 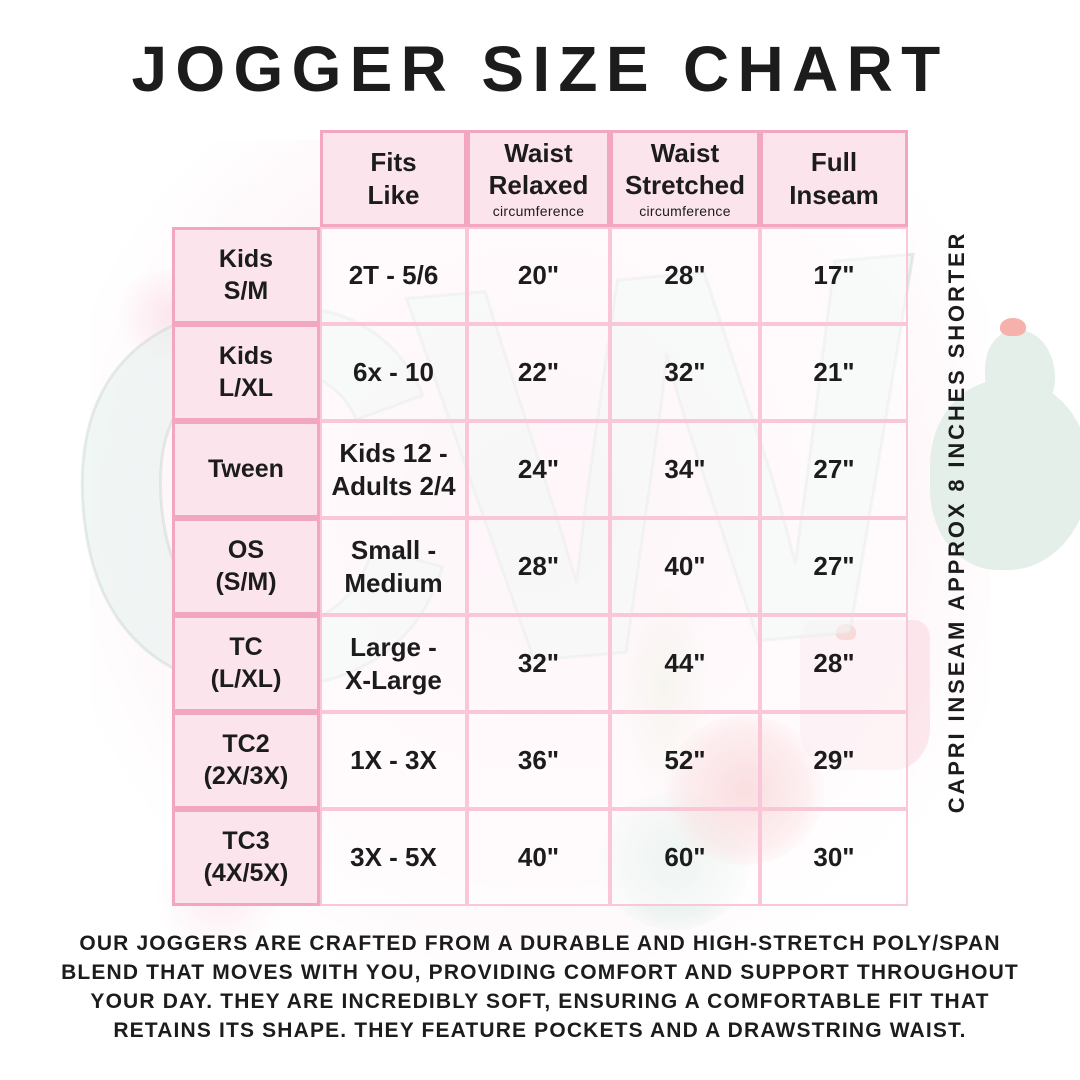 I want to click on column-header-waist-relaxed: Waist Relaxed circumference, so click(x=538, y=178).